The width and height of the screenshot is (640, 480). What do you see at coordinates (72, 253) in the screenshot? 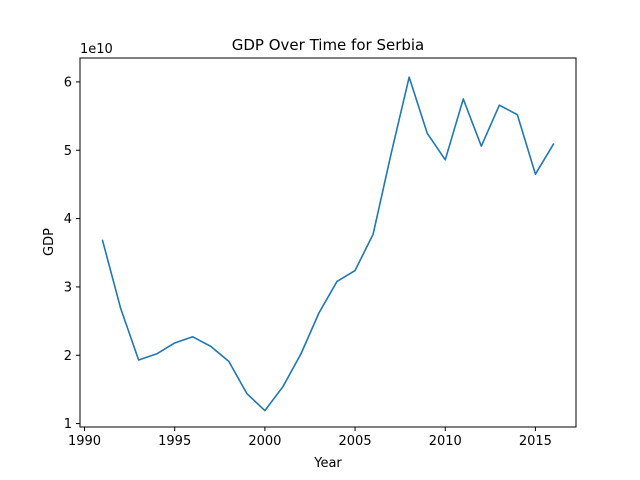
I see `y-axis: 1 2 3 4 5 6` at bounding box center [72, 253].